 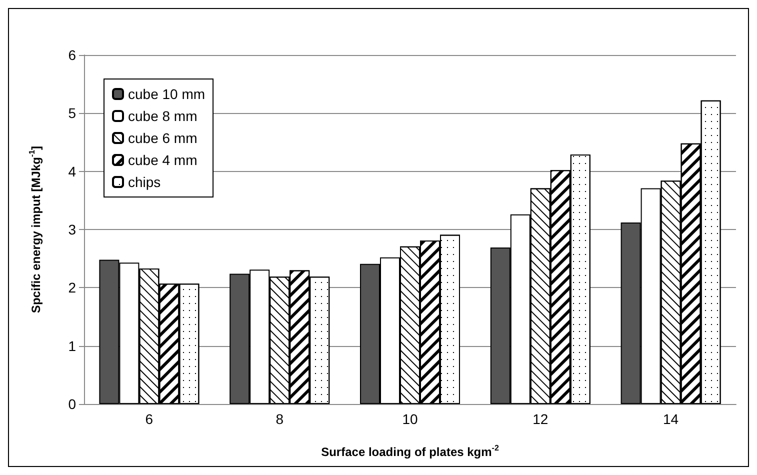 What do you see at coordinates (280, 419) in the screenshot?
I see `x-tick-label: 8` at bounding box center [280, 419].